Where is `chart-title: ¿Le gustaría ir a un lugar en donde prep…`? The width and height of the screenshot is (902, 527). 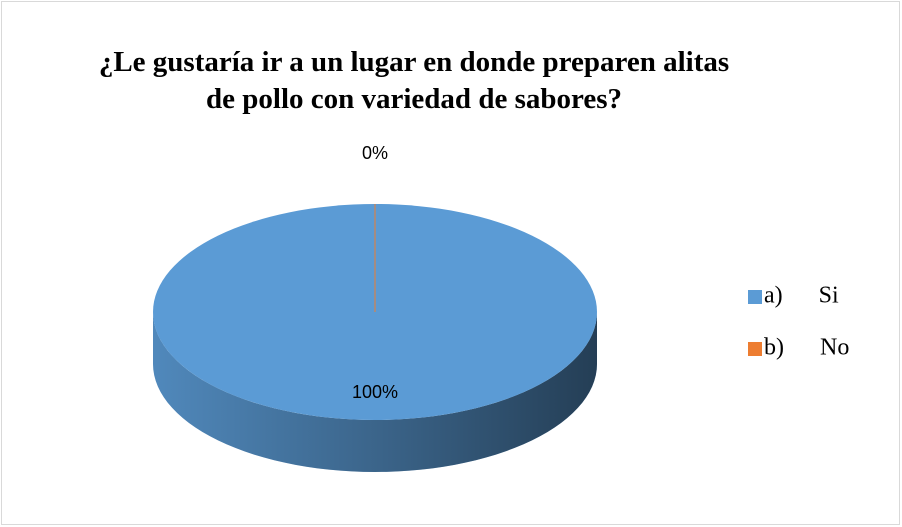
chart-title: ¿Le gustaría ir a un lugar en donde prep… is located at coordinates (414, 80).